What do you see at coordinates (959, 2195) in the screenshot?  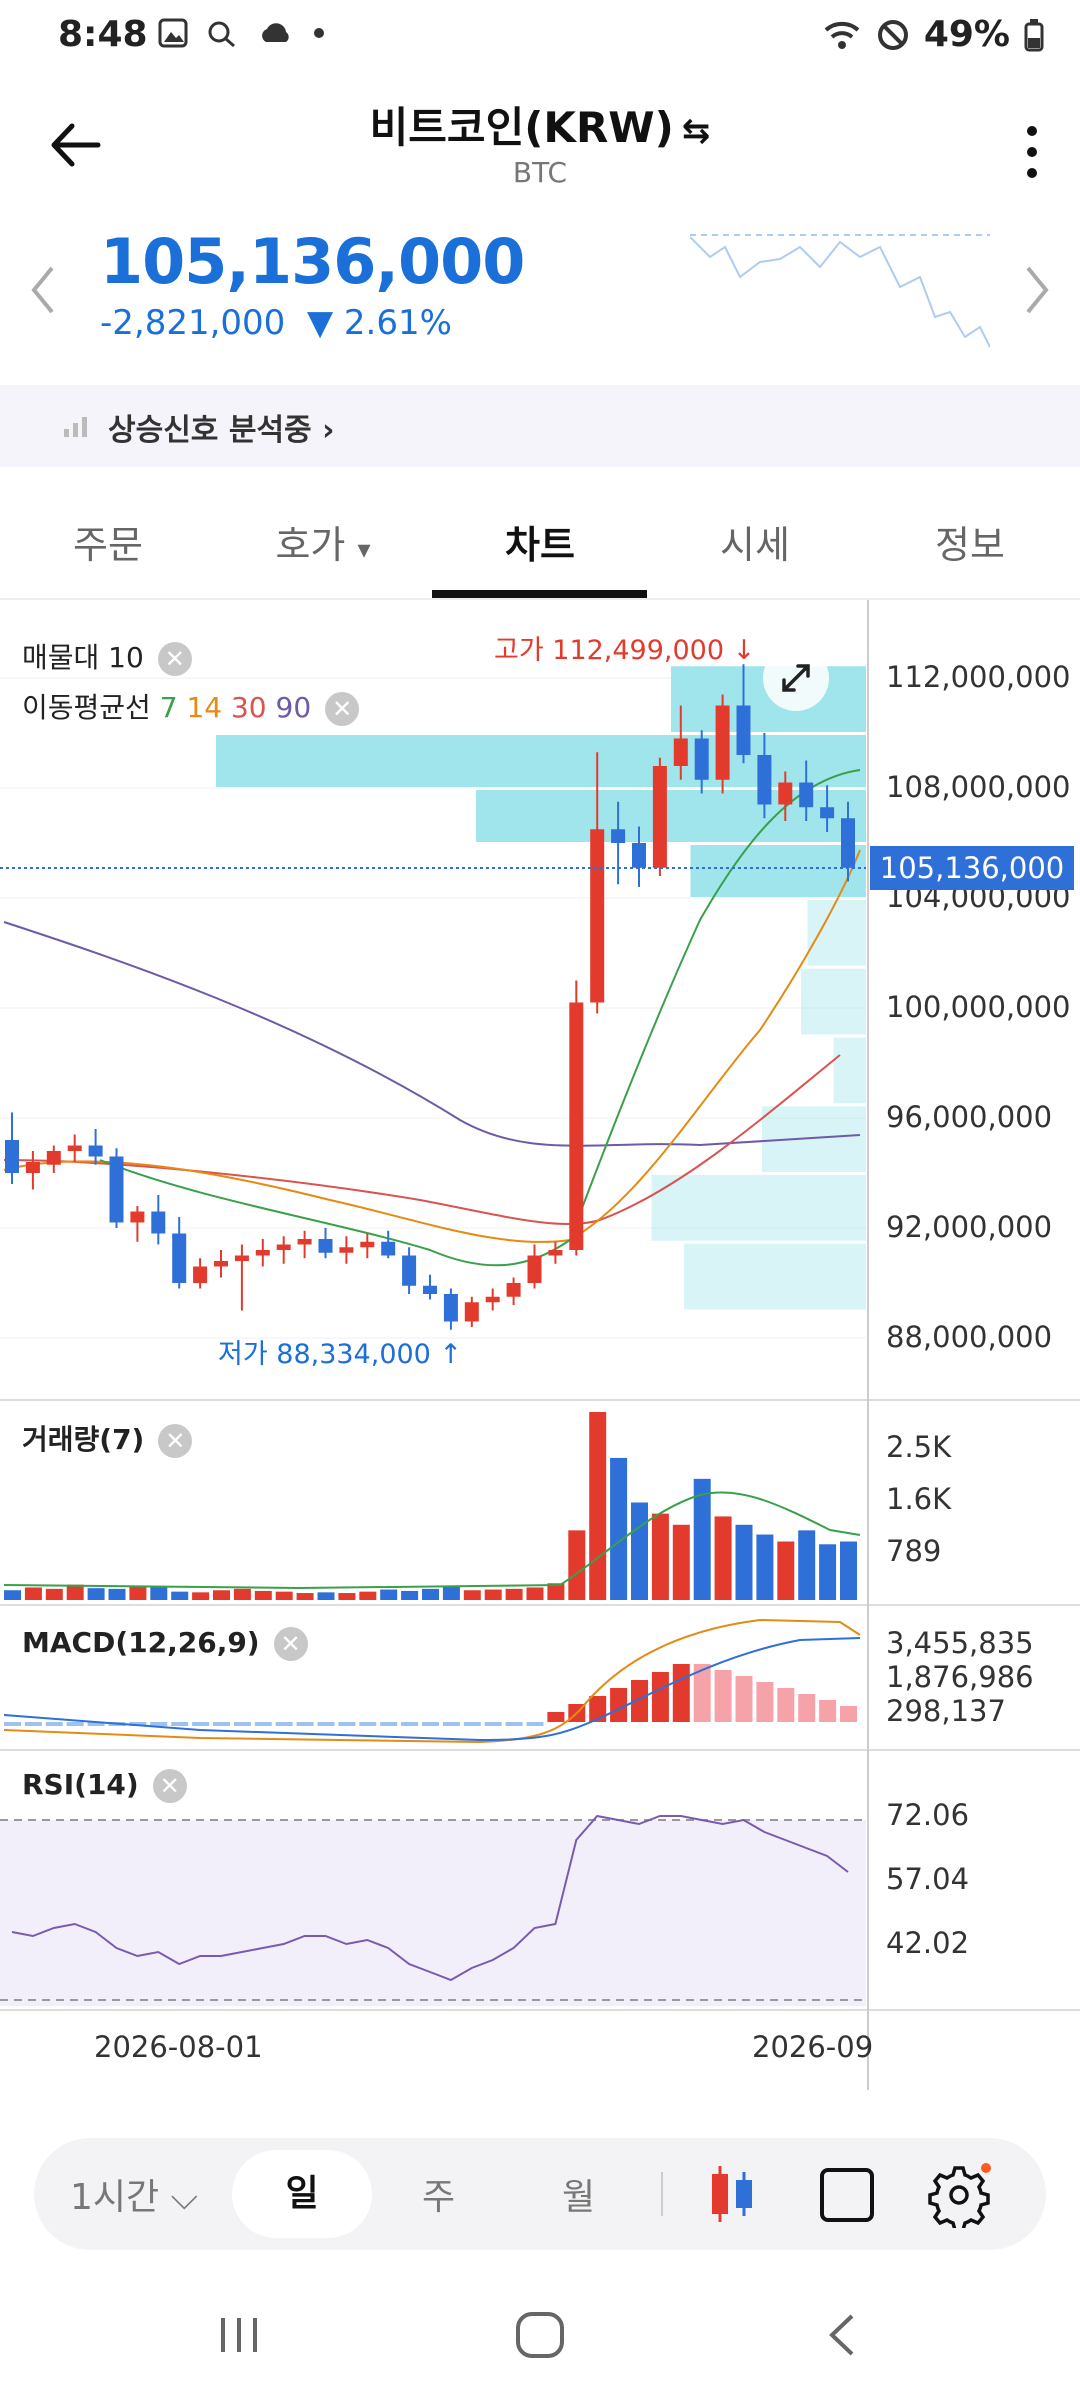 I see `settings-gear-icon` at bounding box center [959, 2195].